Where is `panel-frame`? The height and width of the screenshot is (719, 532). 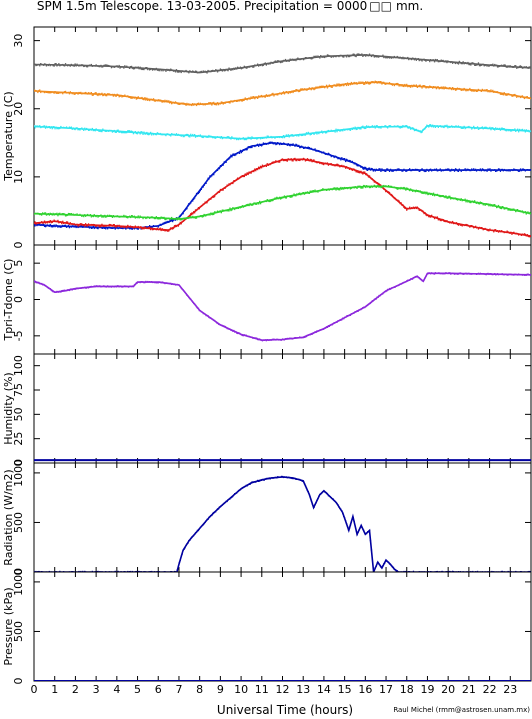 panel-frame is located at coordinates (282, 408).